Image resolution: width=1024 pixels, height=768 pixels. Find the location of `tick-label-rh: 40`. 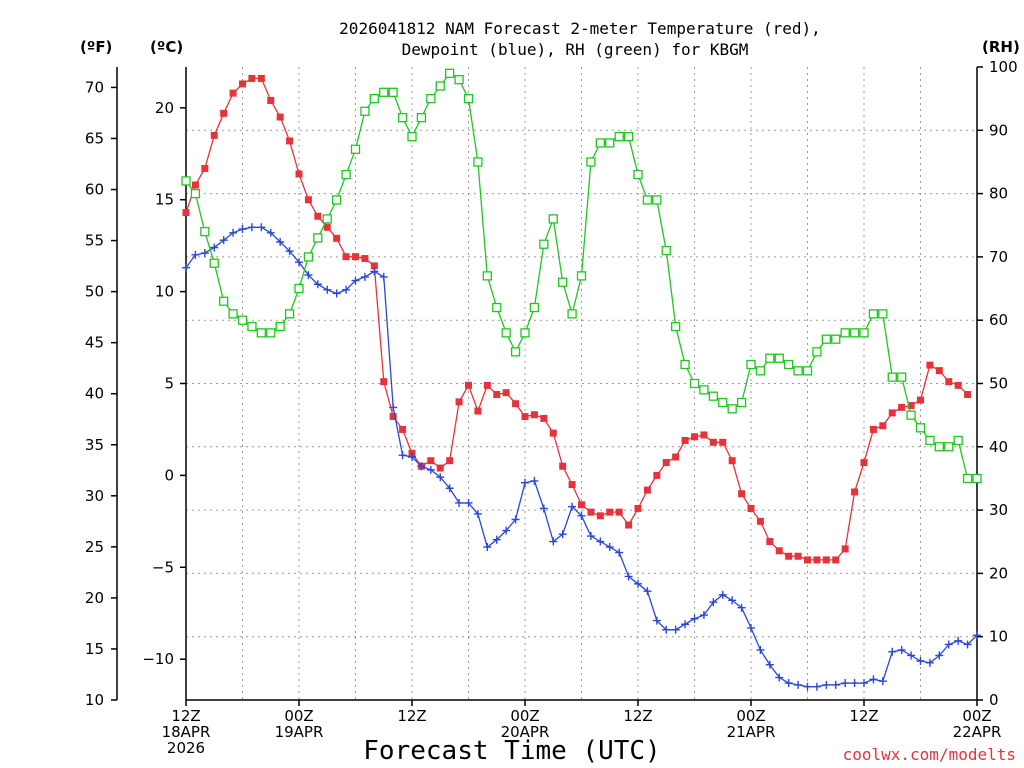

tick-label-rh: 40 is located at coordinates (998, 447).